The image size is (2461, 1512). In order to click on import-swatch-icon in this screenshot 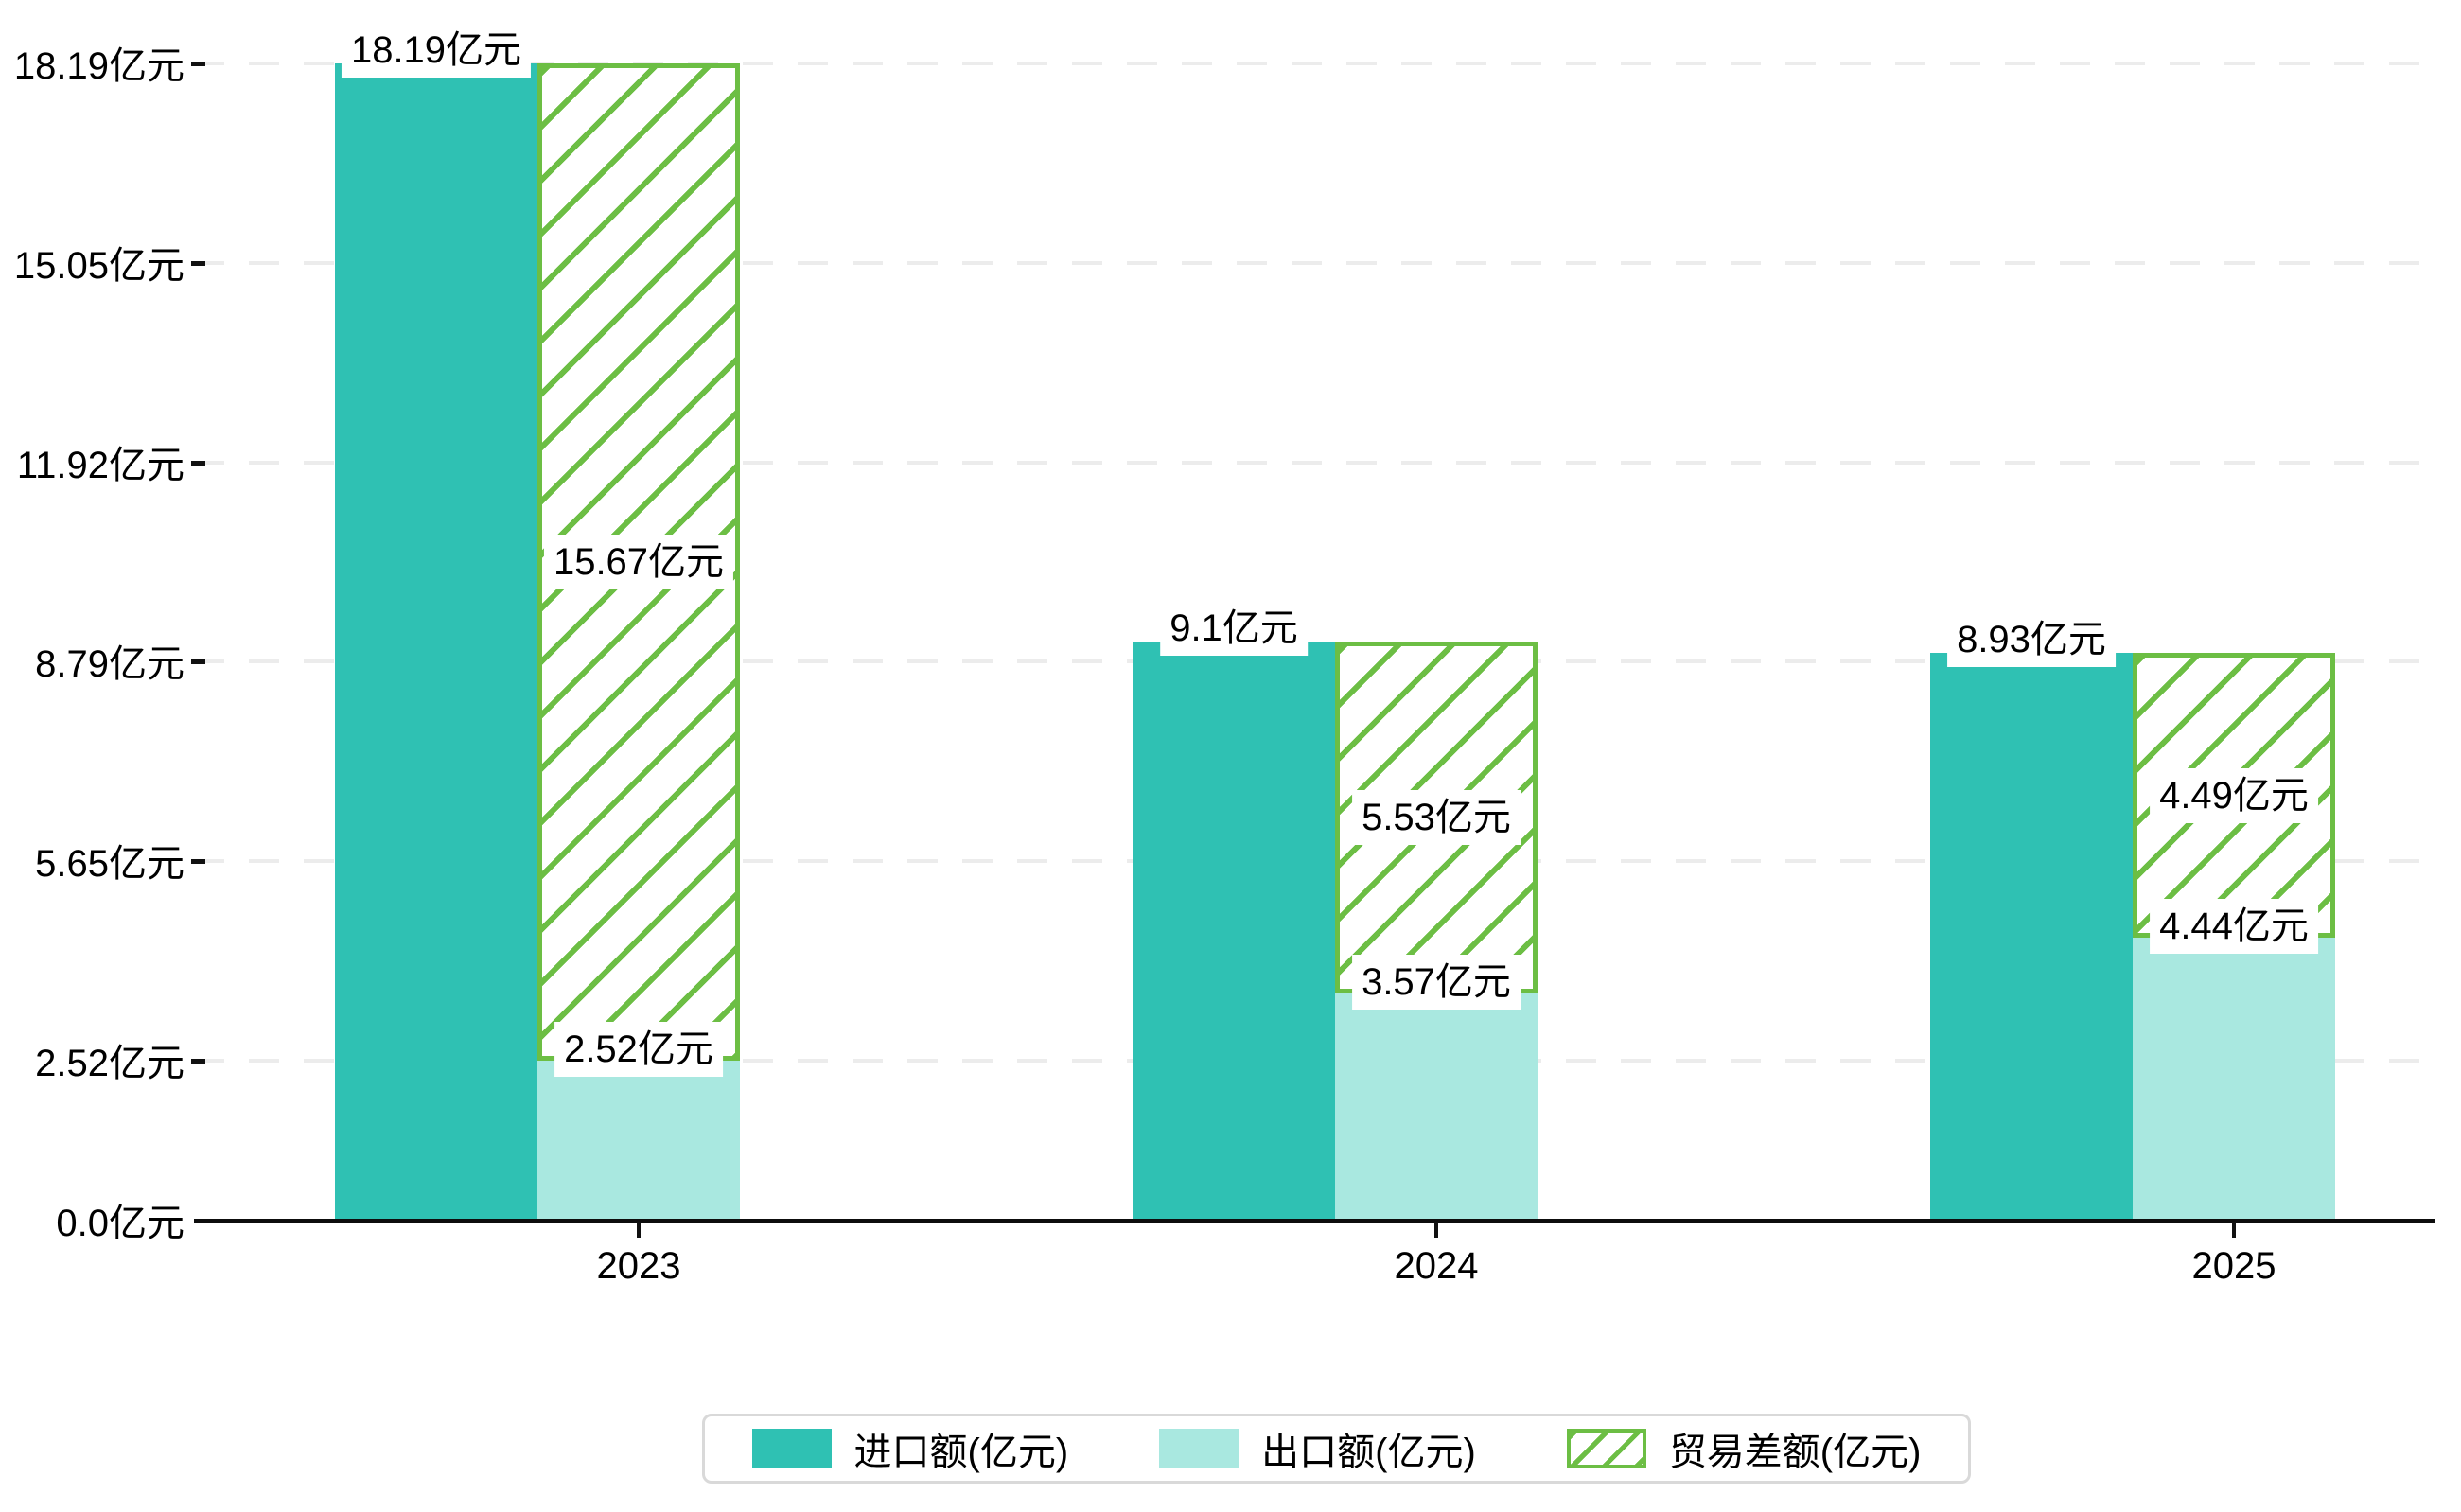, I will do `click(791, 1448)`.